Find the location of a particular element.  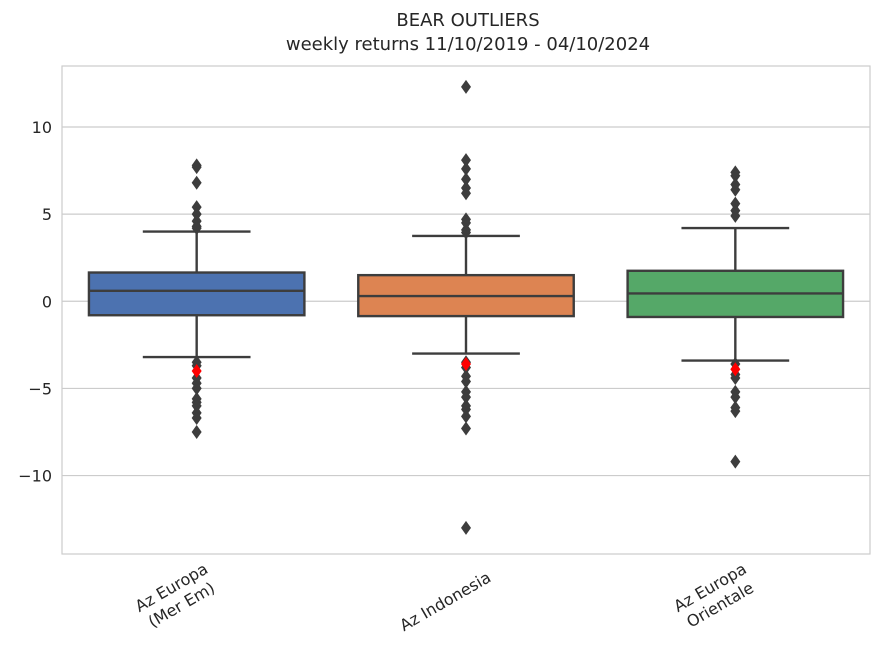

y-tick-label: 10 is located at coordinates (42, 127).